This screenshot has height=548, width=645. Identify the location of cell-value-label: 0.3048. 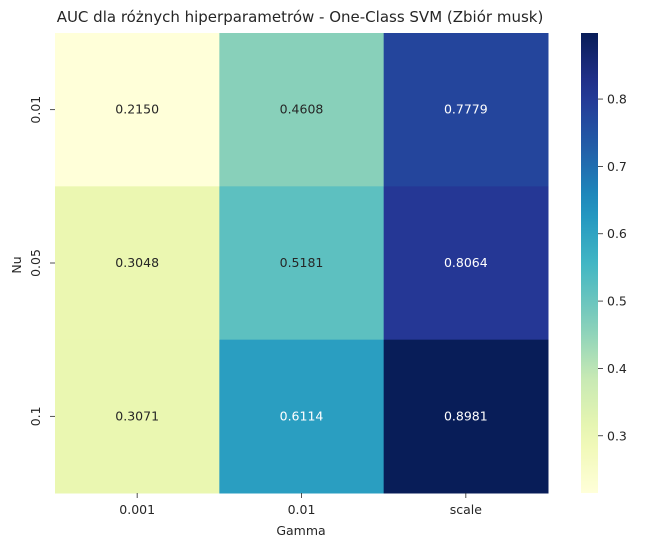
(137, 262).